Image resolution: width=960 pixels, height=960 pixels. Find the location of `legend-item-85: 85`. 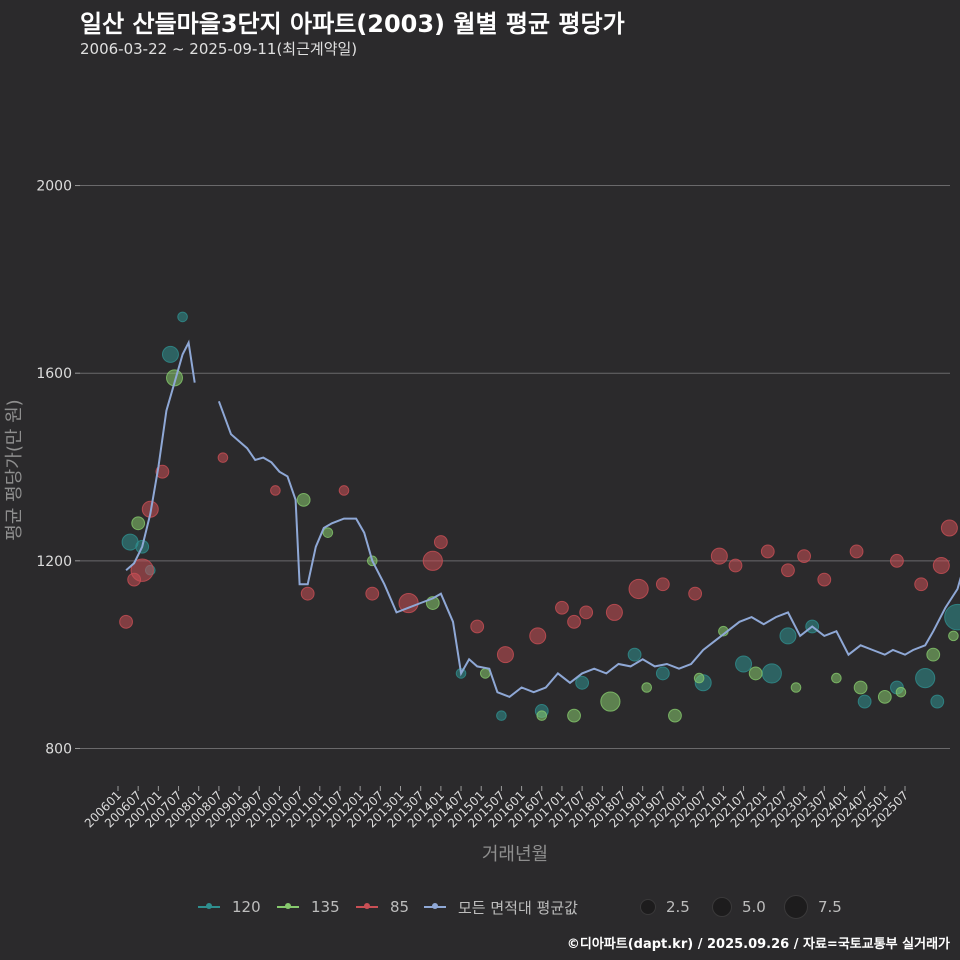

legend-item-85: 85 is located at coordinates (382, 907).